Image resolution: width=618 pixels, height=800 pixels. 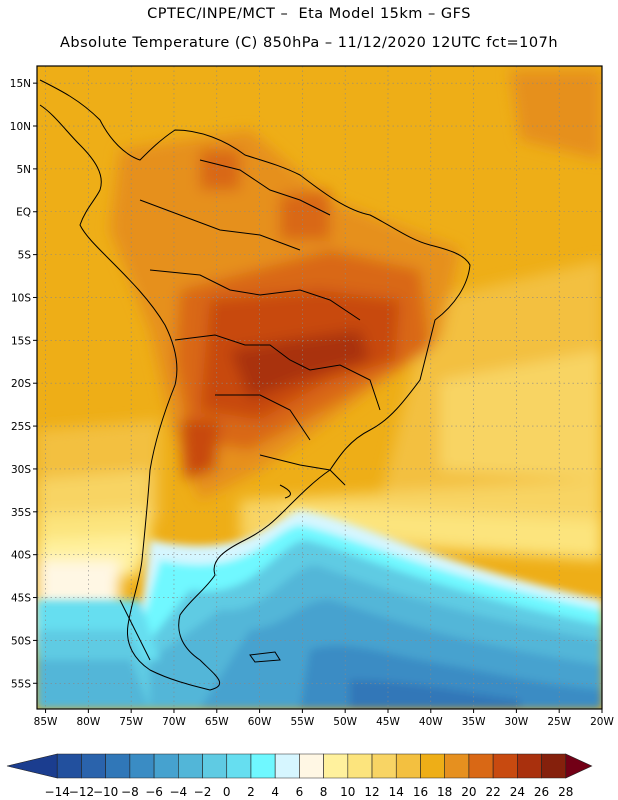 What do you see at coordinates (23, 213) in the screenshot?
I see `lat-label: EQ` at bounding box center [23, 213].